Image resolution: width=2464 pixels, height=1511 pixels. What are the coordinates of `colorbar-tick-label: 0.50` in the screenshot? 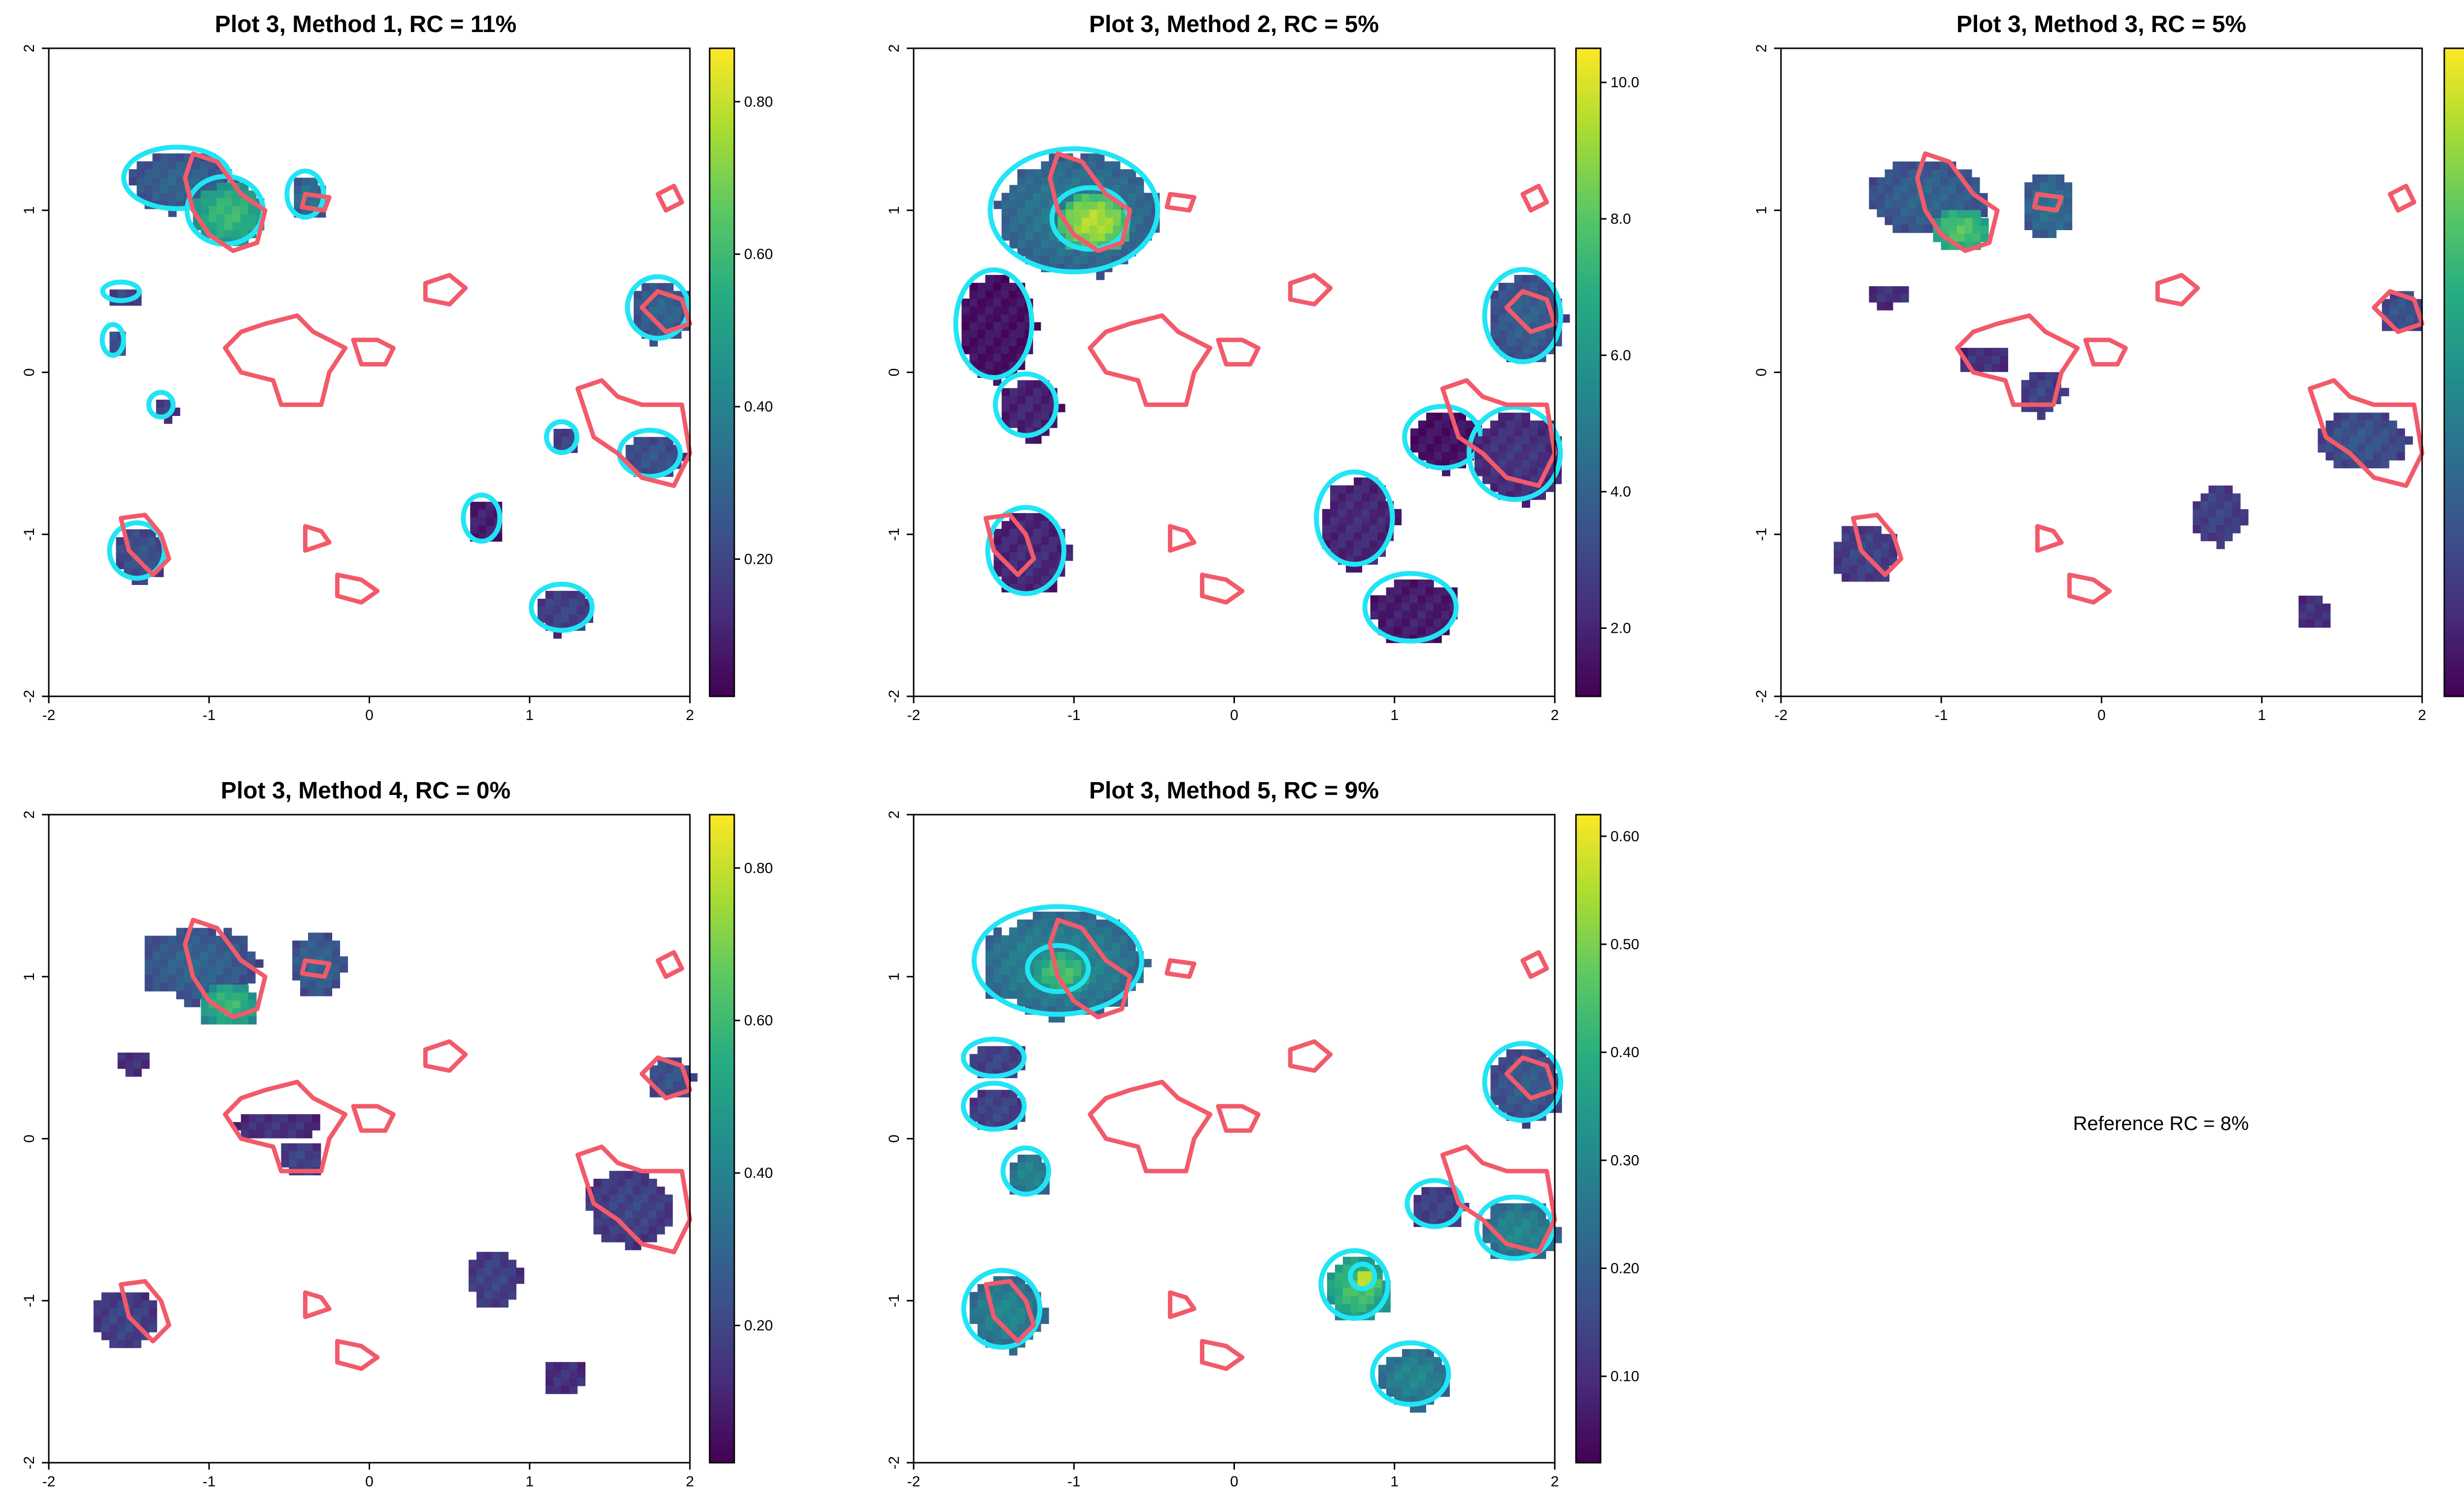 It's located at (1624, 944).